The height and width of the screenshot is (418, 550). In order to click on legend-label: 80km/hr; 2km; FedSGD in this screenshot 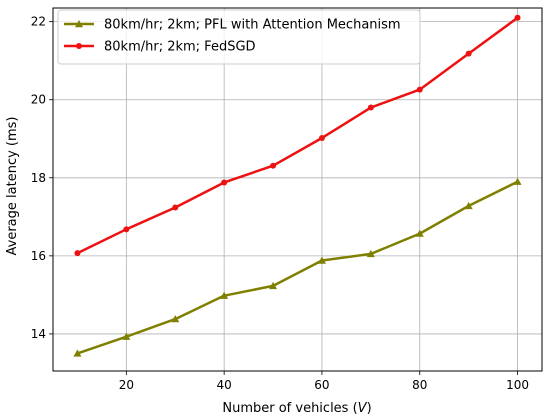, I will do `click(180, 47)`.